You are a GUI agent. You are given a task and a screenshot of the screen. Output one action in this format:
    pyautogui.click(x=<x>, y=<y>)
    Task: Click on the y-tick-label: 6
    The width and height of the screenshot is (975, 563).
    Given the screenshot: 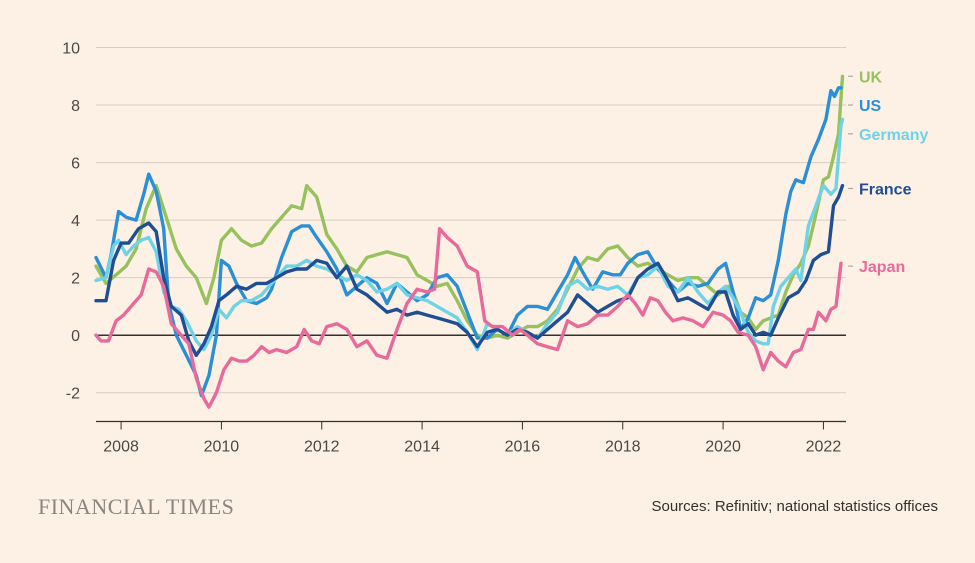 What is the action you would take?
    pyautogui.click(x=75, y=164)
    